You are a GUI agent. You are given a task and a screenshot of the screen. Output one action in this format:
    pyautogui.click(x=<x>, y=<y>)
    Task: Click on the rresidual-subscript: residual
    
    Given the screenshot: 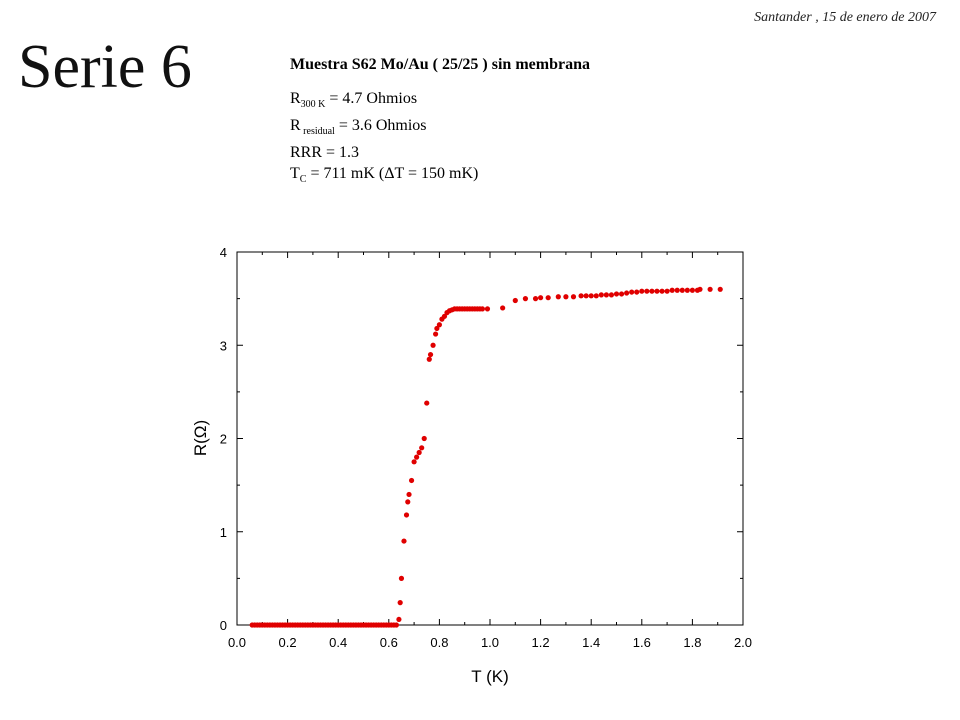 What is the action you would take?
    pyautogui.click(x=317, y=132)
    